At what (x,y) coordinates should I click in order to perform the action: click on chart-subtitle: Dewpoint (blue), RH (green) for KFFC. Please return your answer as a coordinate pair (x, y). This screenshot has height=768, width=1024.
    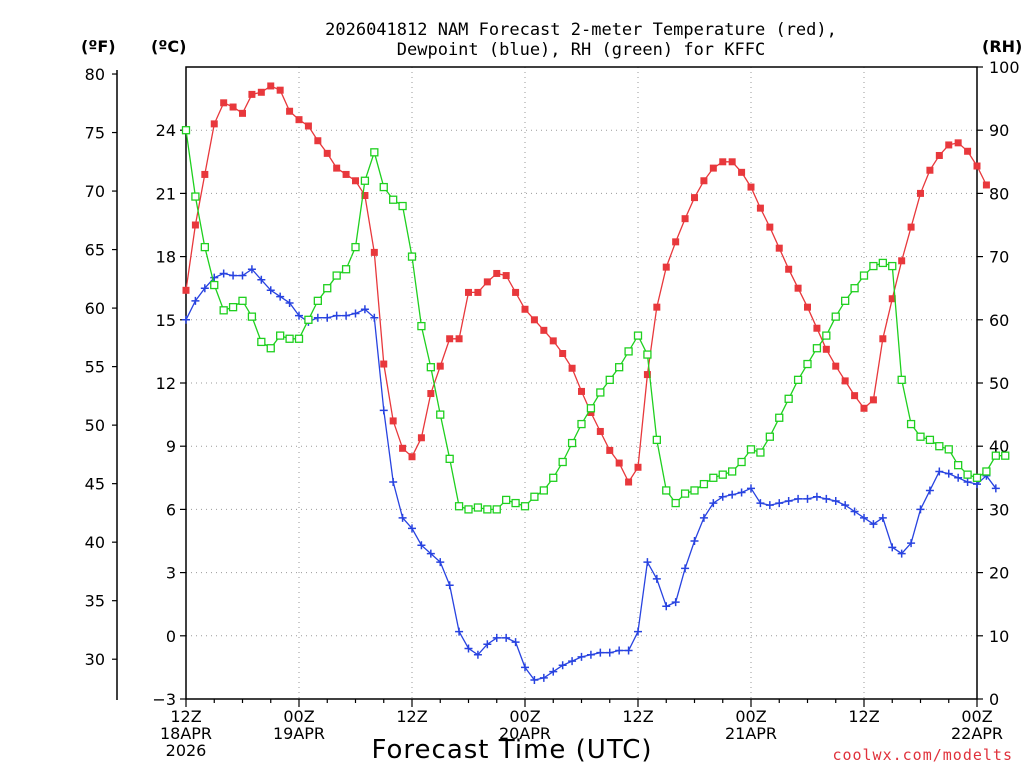
    Looking at the image, I should click on (581, 50).